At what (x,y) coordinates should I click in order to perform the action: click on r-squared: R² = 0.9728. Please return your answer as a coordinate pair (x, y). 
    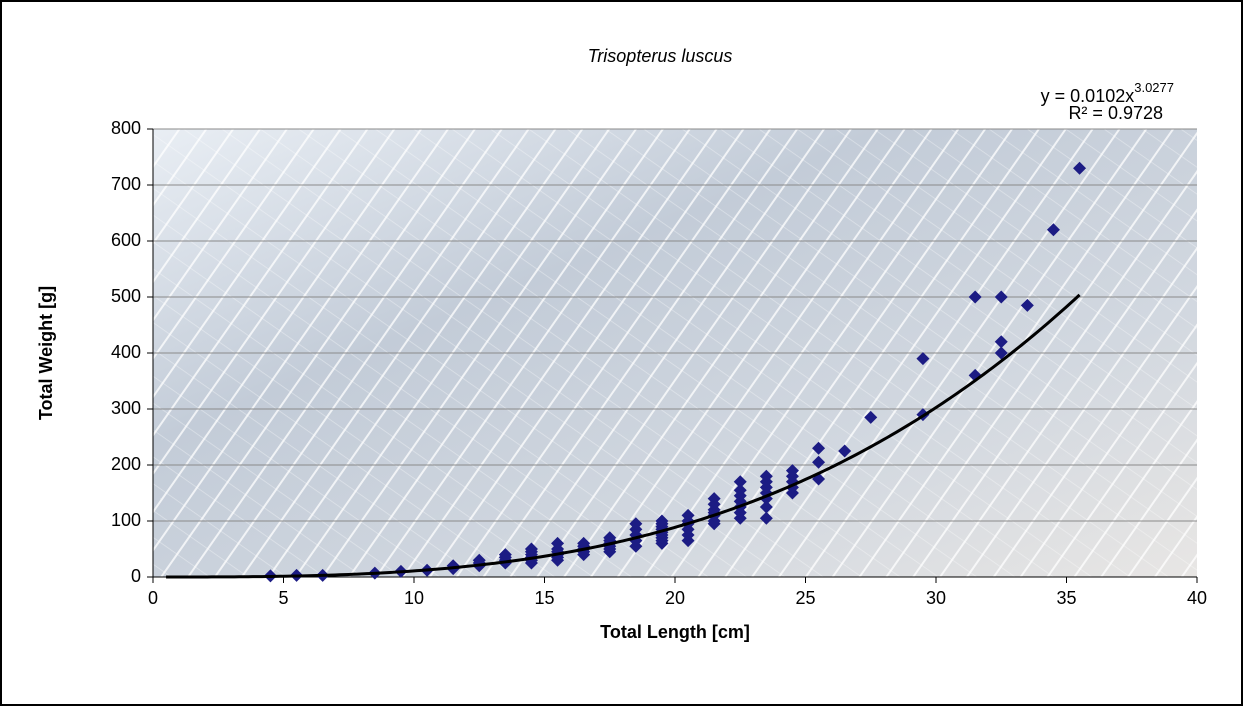
    Looking at the image, I should click on (1115, 113).